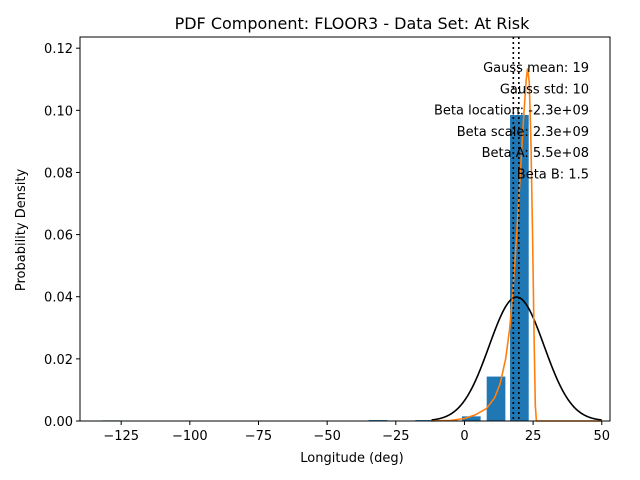 Image resolution: width=640 pixels, height=480 pixels. I want to click on x-axis-label: Longitude (deg), so click(351, 458).